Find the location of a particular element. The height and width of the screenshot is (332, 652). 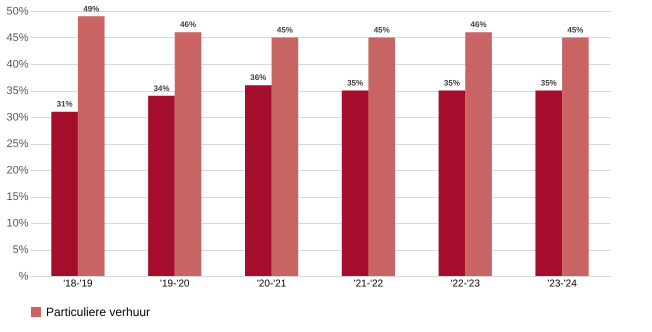

x-tick-label: '21-'22 is located at coordinates (369, 284).